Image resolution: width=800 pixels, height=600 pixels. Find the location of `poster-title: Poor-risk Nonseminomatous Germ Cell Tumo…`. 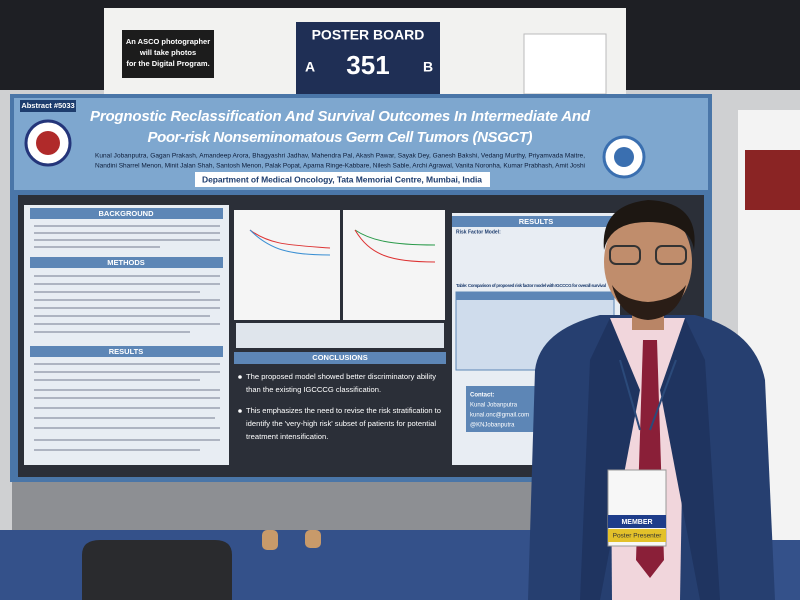

poster-title: Poor-risk Nonseminomatous Germ Cell Tumo… is located at coordinates (340, 137).